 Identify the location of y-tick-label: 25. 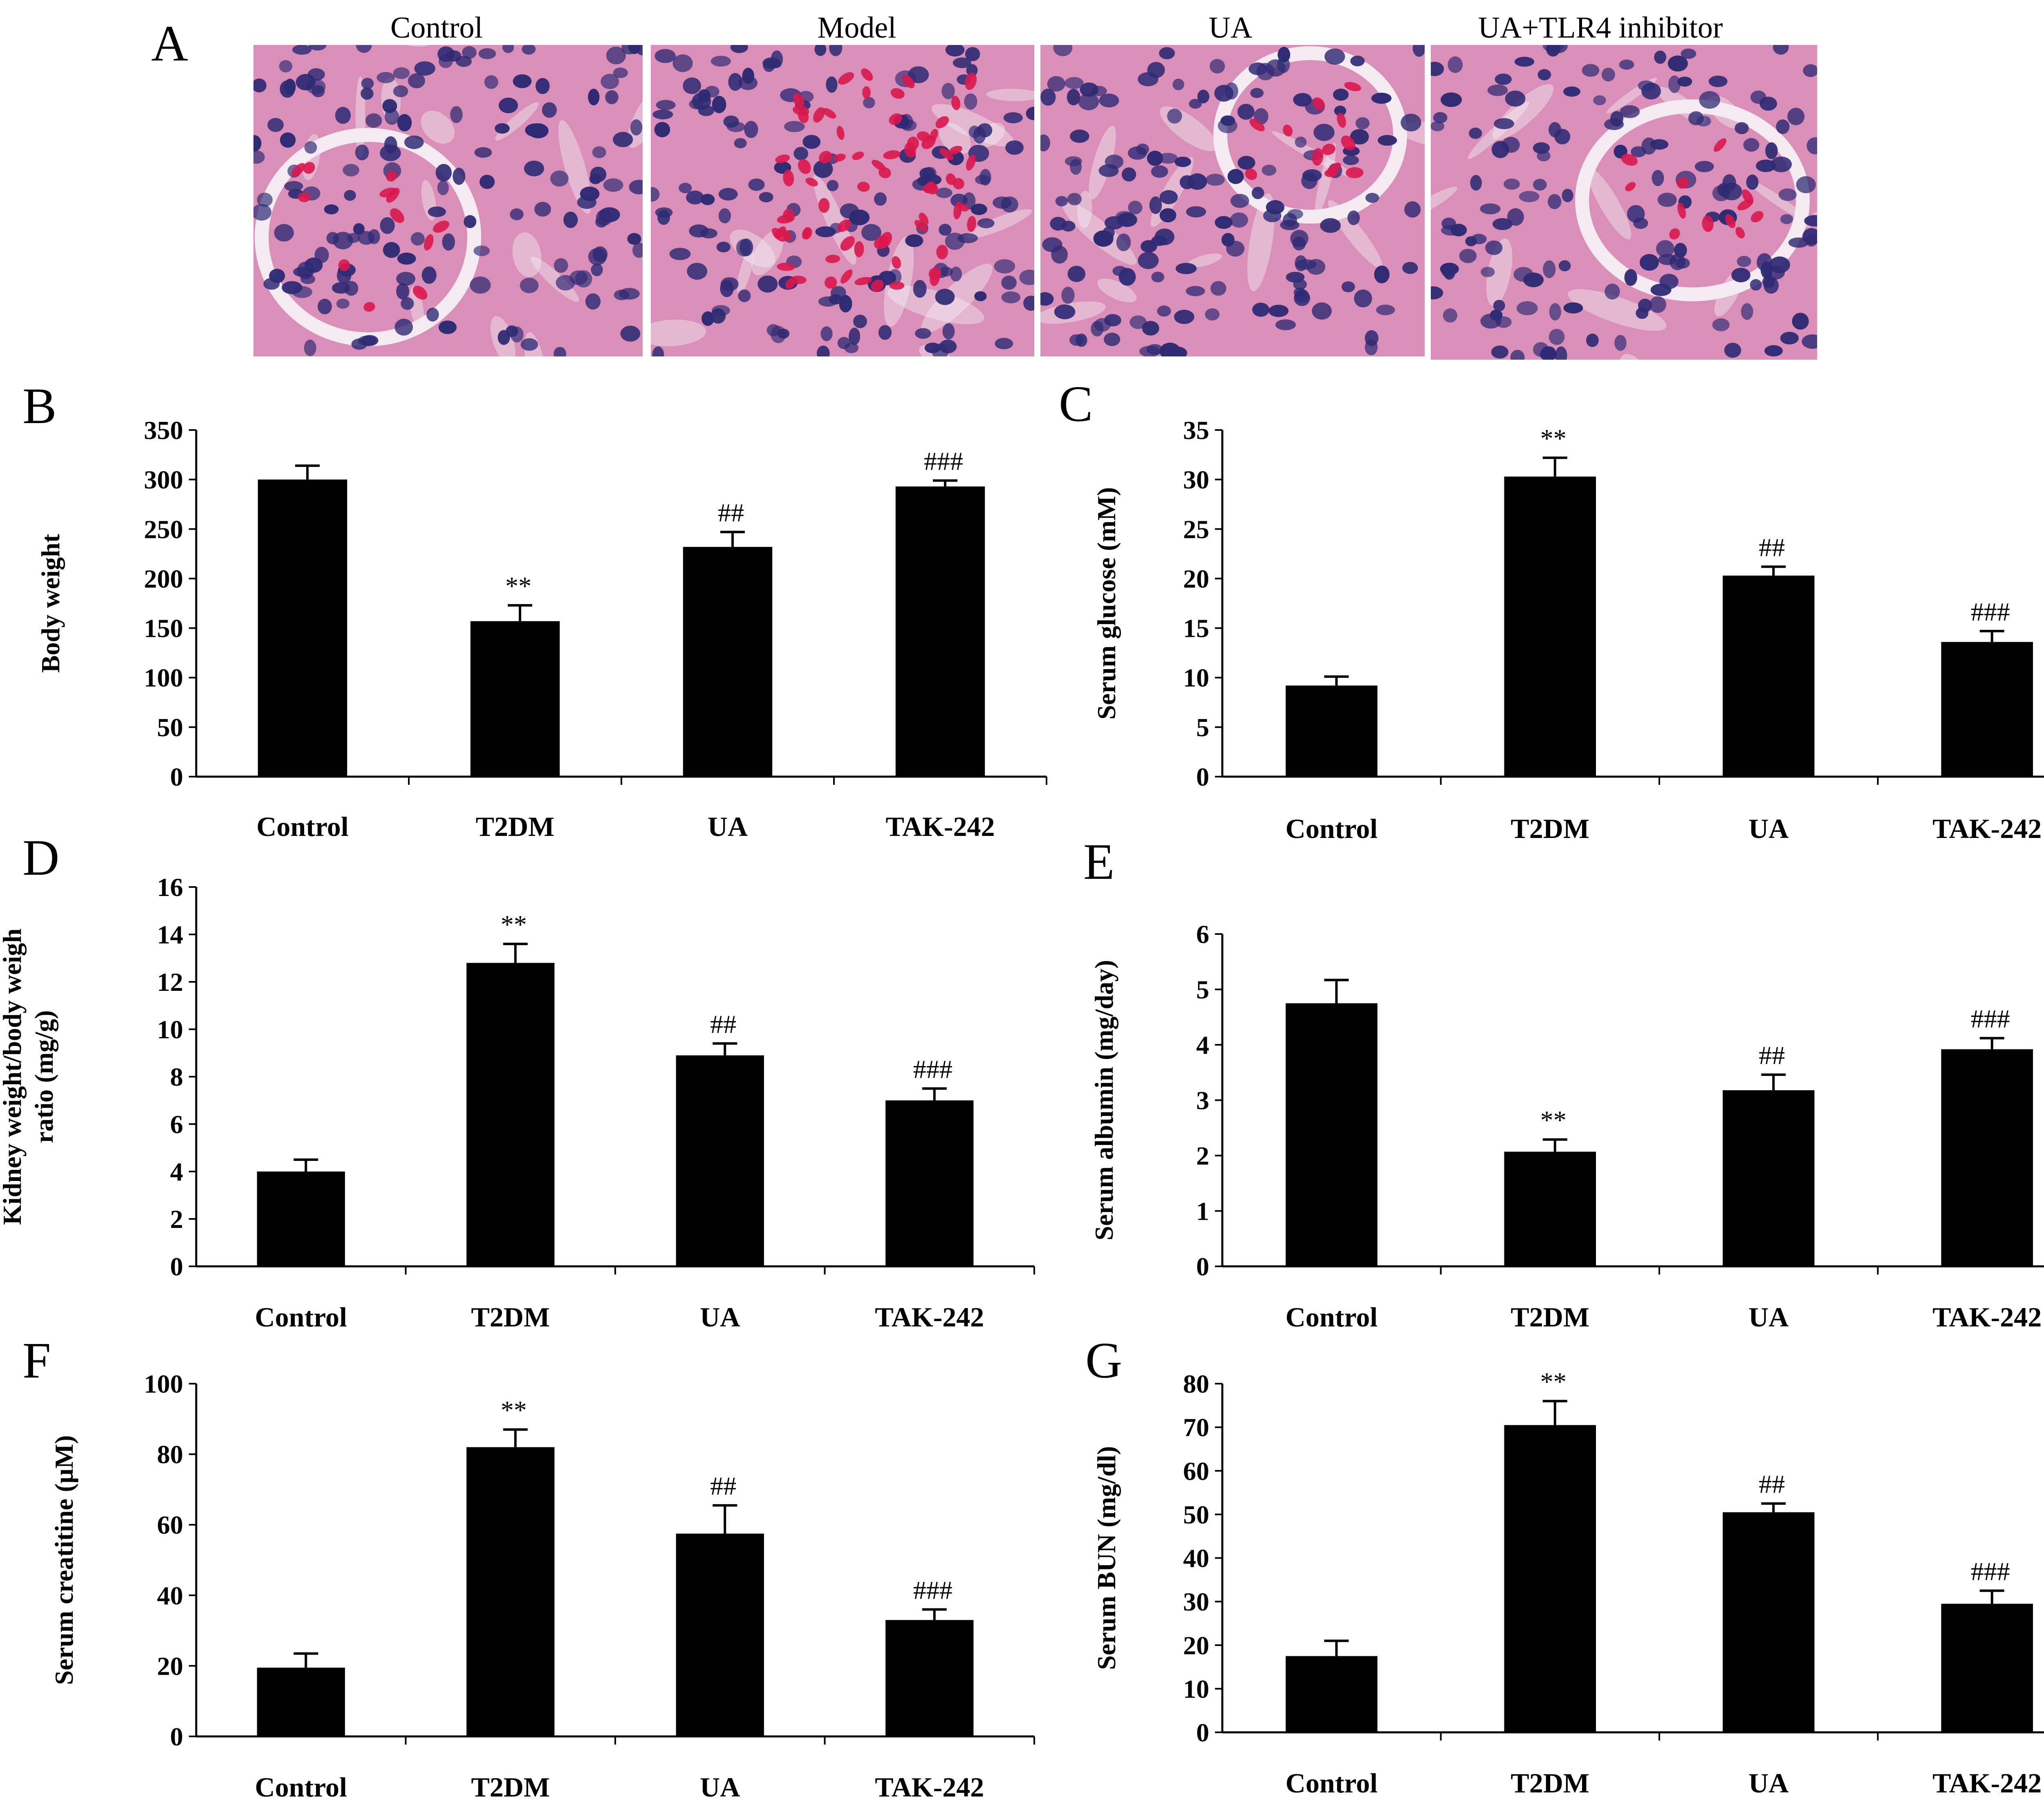
(1196, 529).